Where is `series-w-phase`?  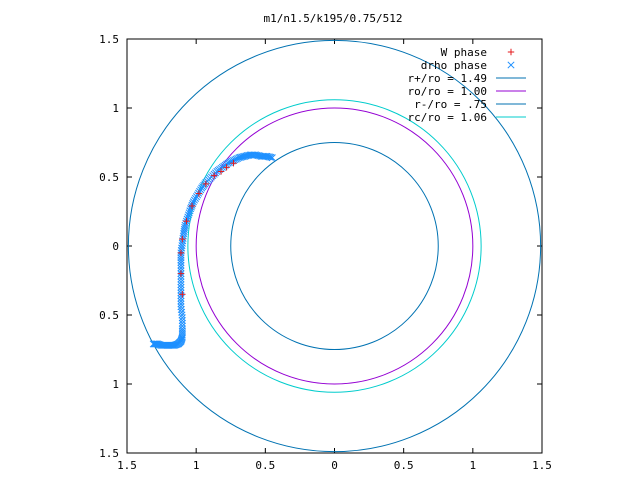 series-w-phase is located at coordinates (207, 229).